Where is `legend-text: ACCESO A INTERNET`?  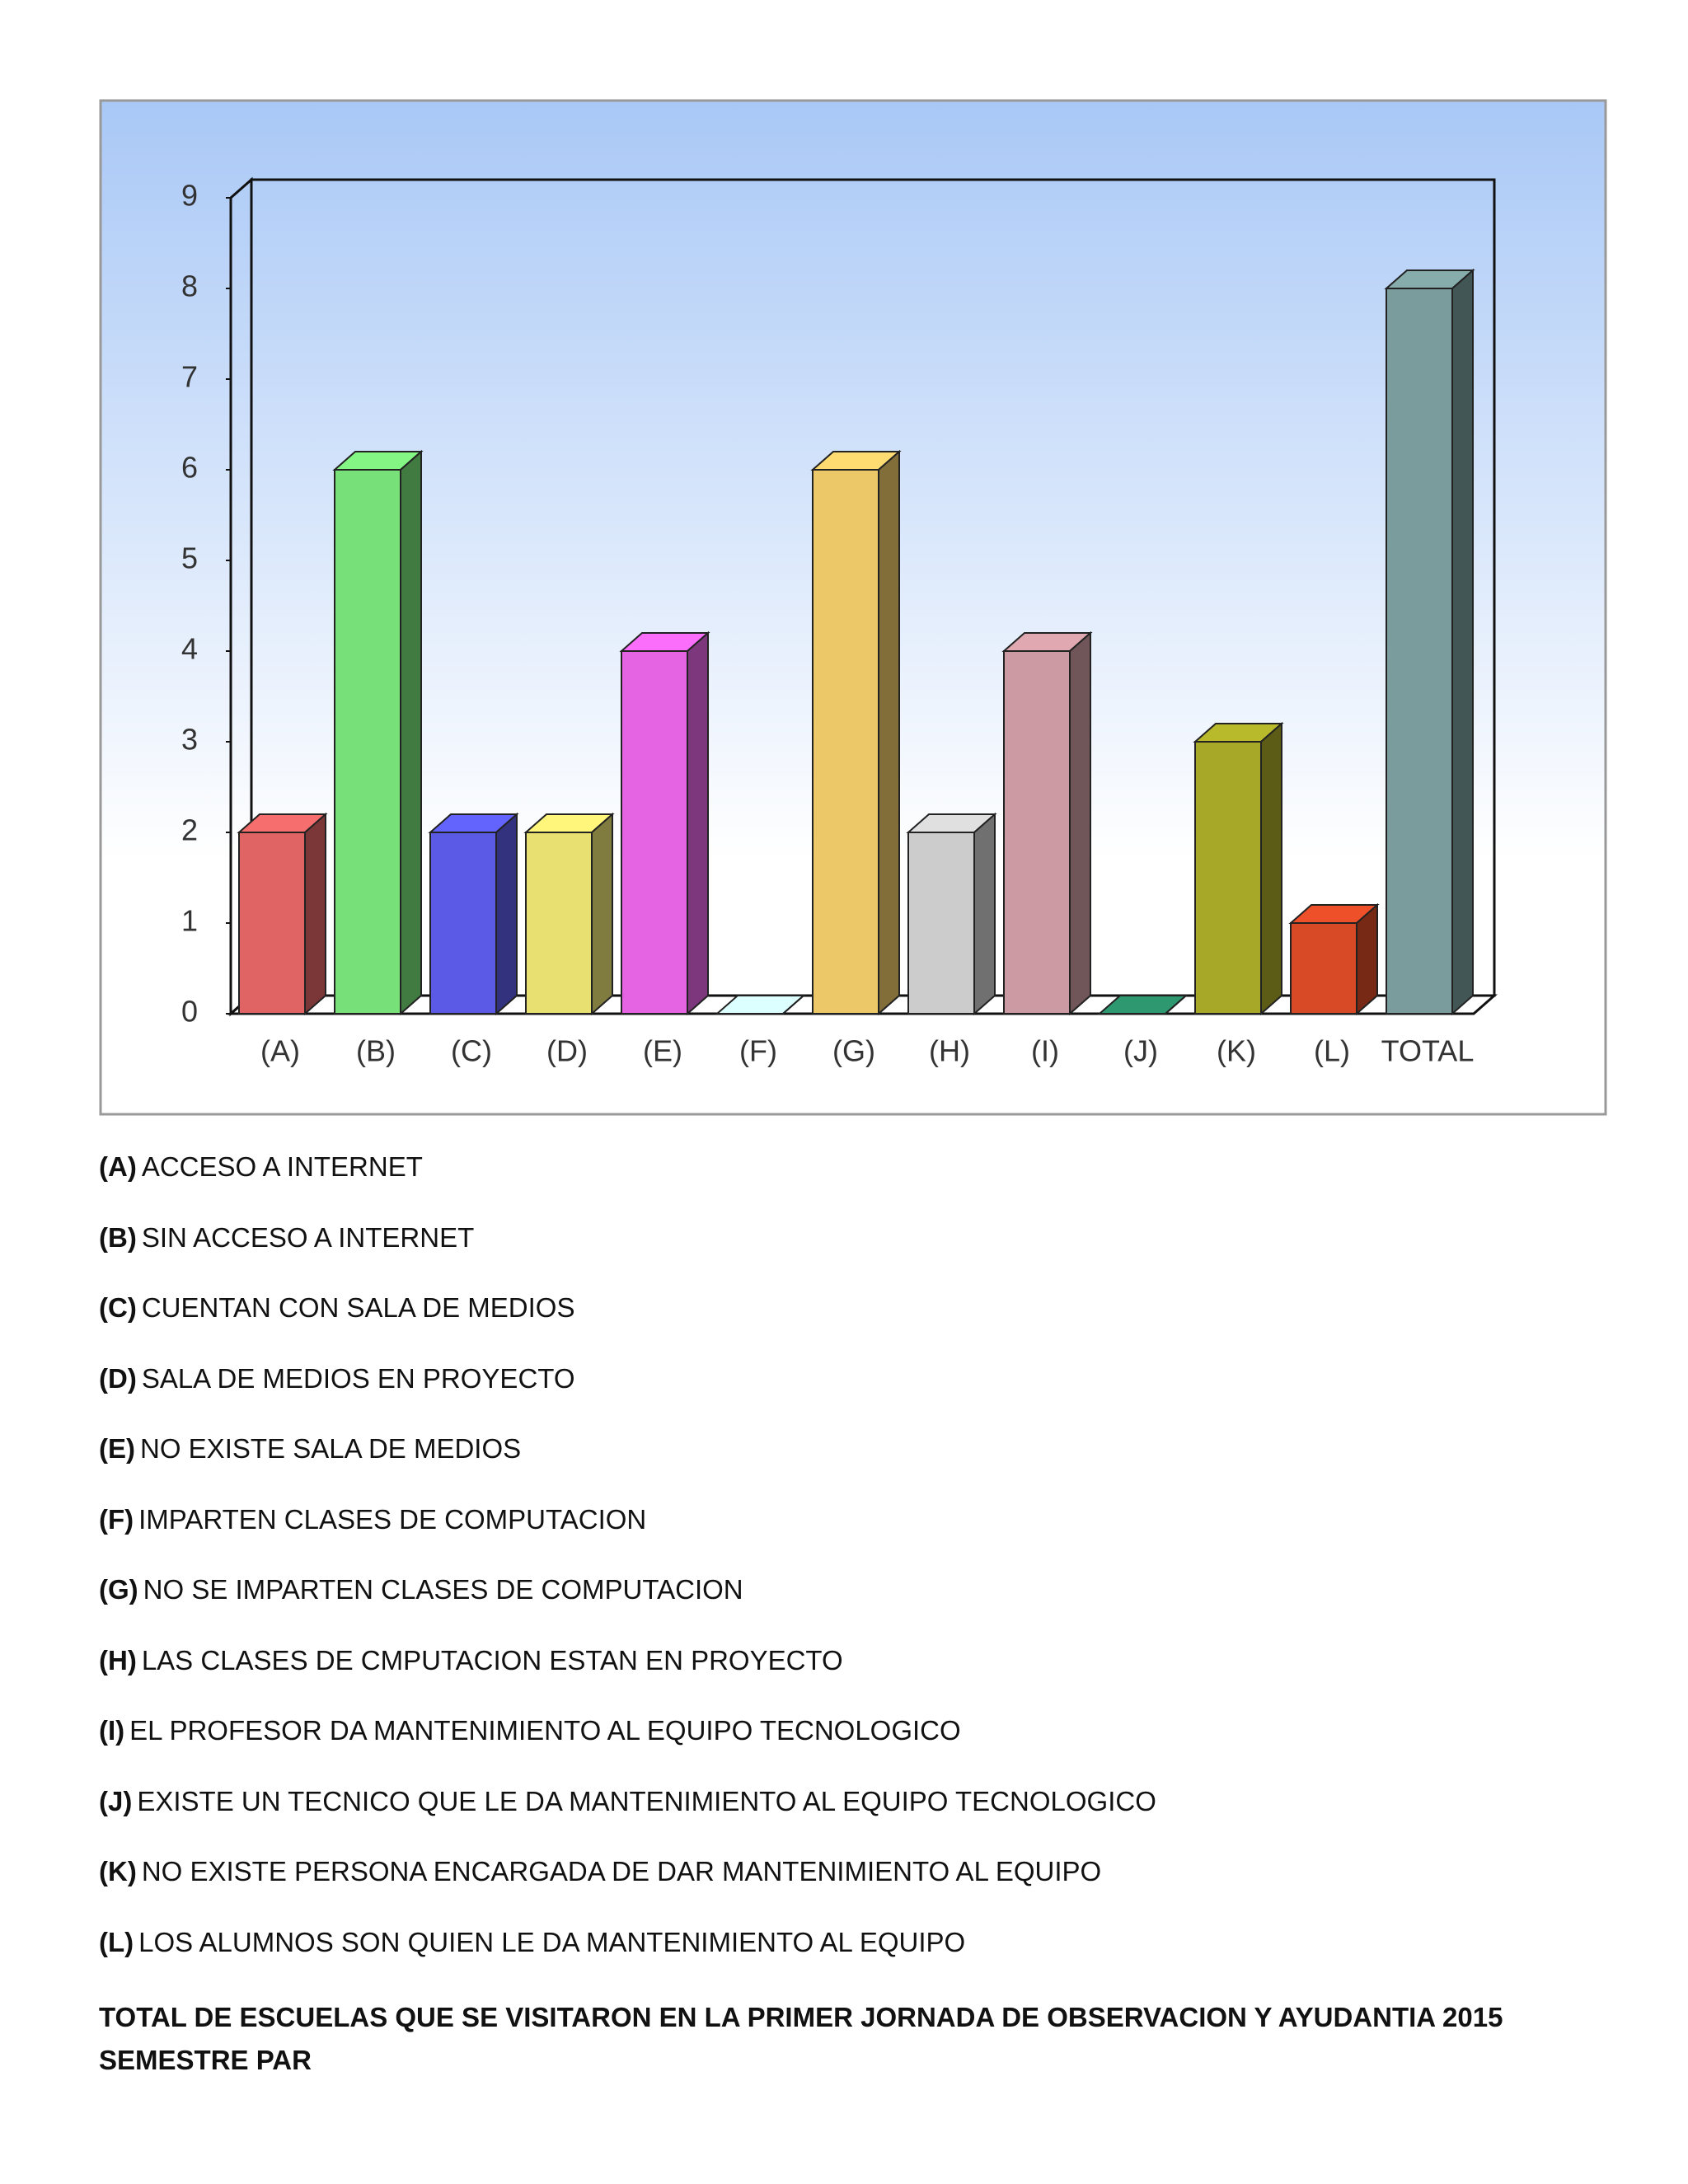 legend-text: ACCESO A INTERNET is located at coordinates (282, 1166).